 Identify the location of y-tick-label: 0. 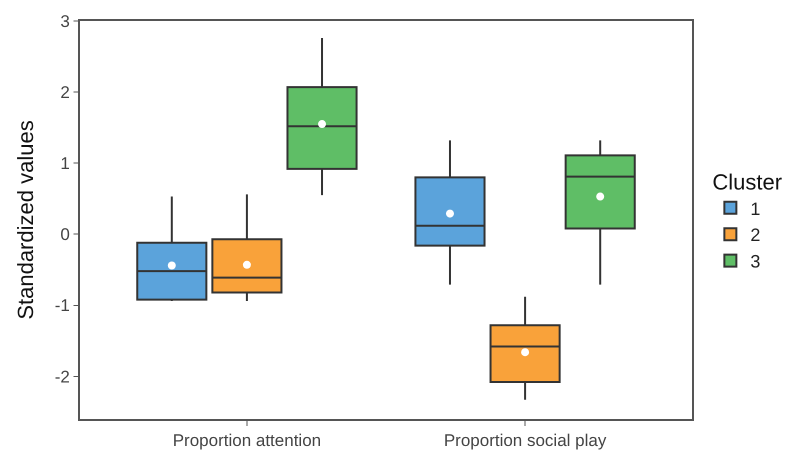
(65, 234).